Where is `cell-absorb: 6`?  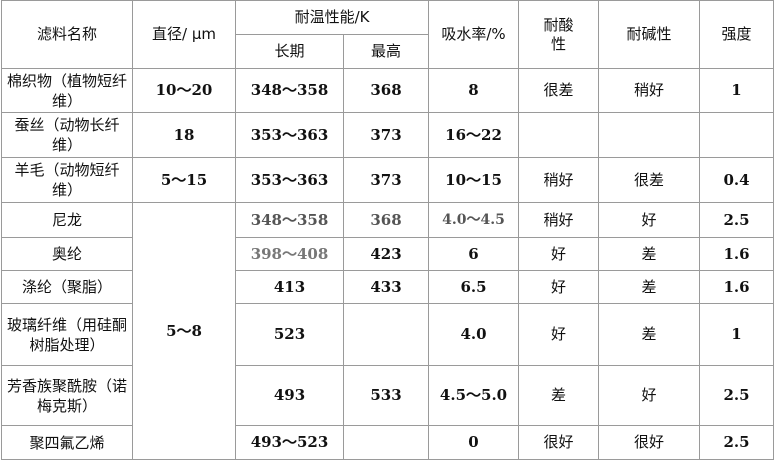 cell-absorb: 6 is located at coordinates (474, 254).